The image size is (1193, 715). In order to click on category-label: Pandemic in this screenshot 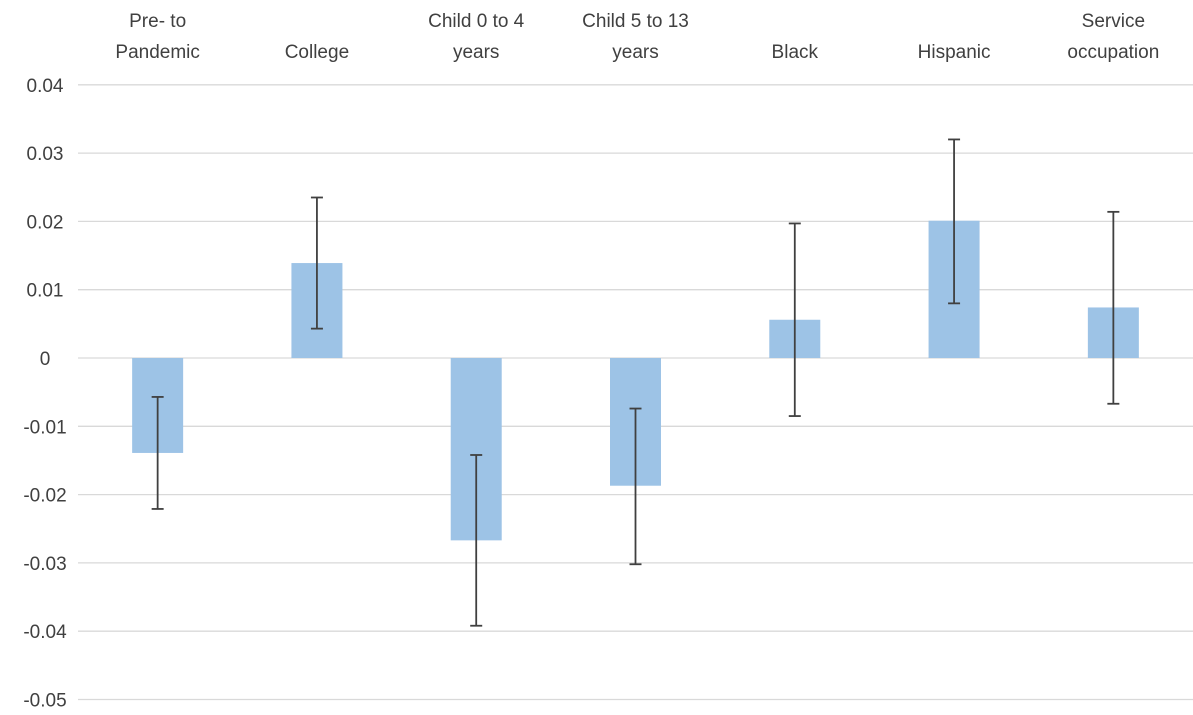, I will do `click(157, 52)`.